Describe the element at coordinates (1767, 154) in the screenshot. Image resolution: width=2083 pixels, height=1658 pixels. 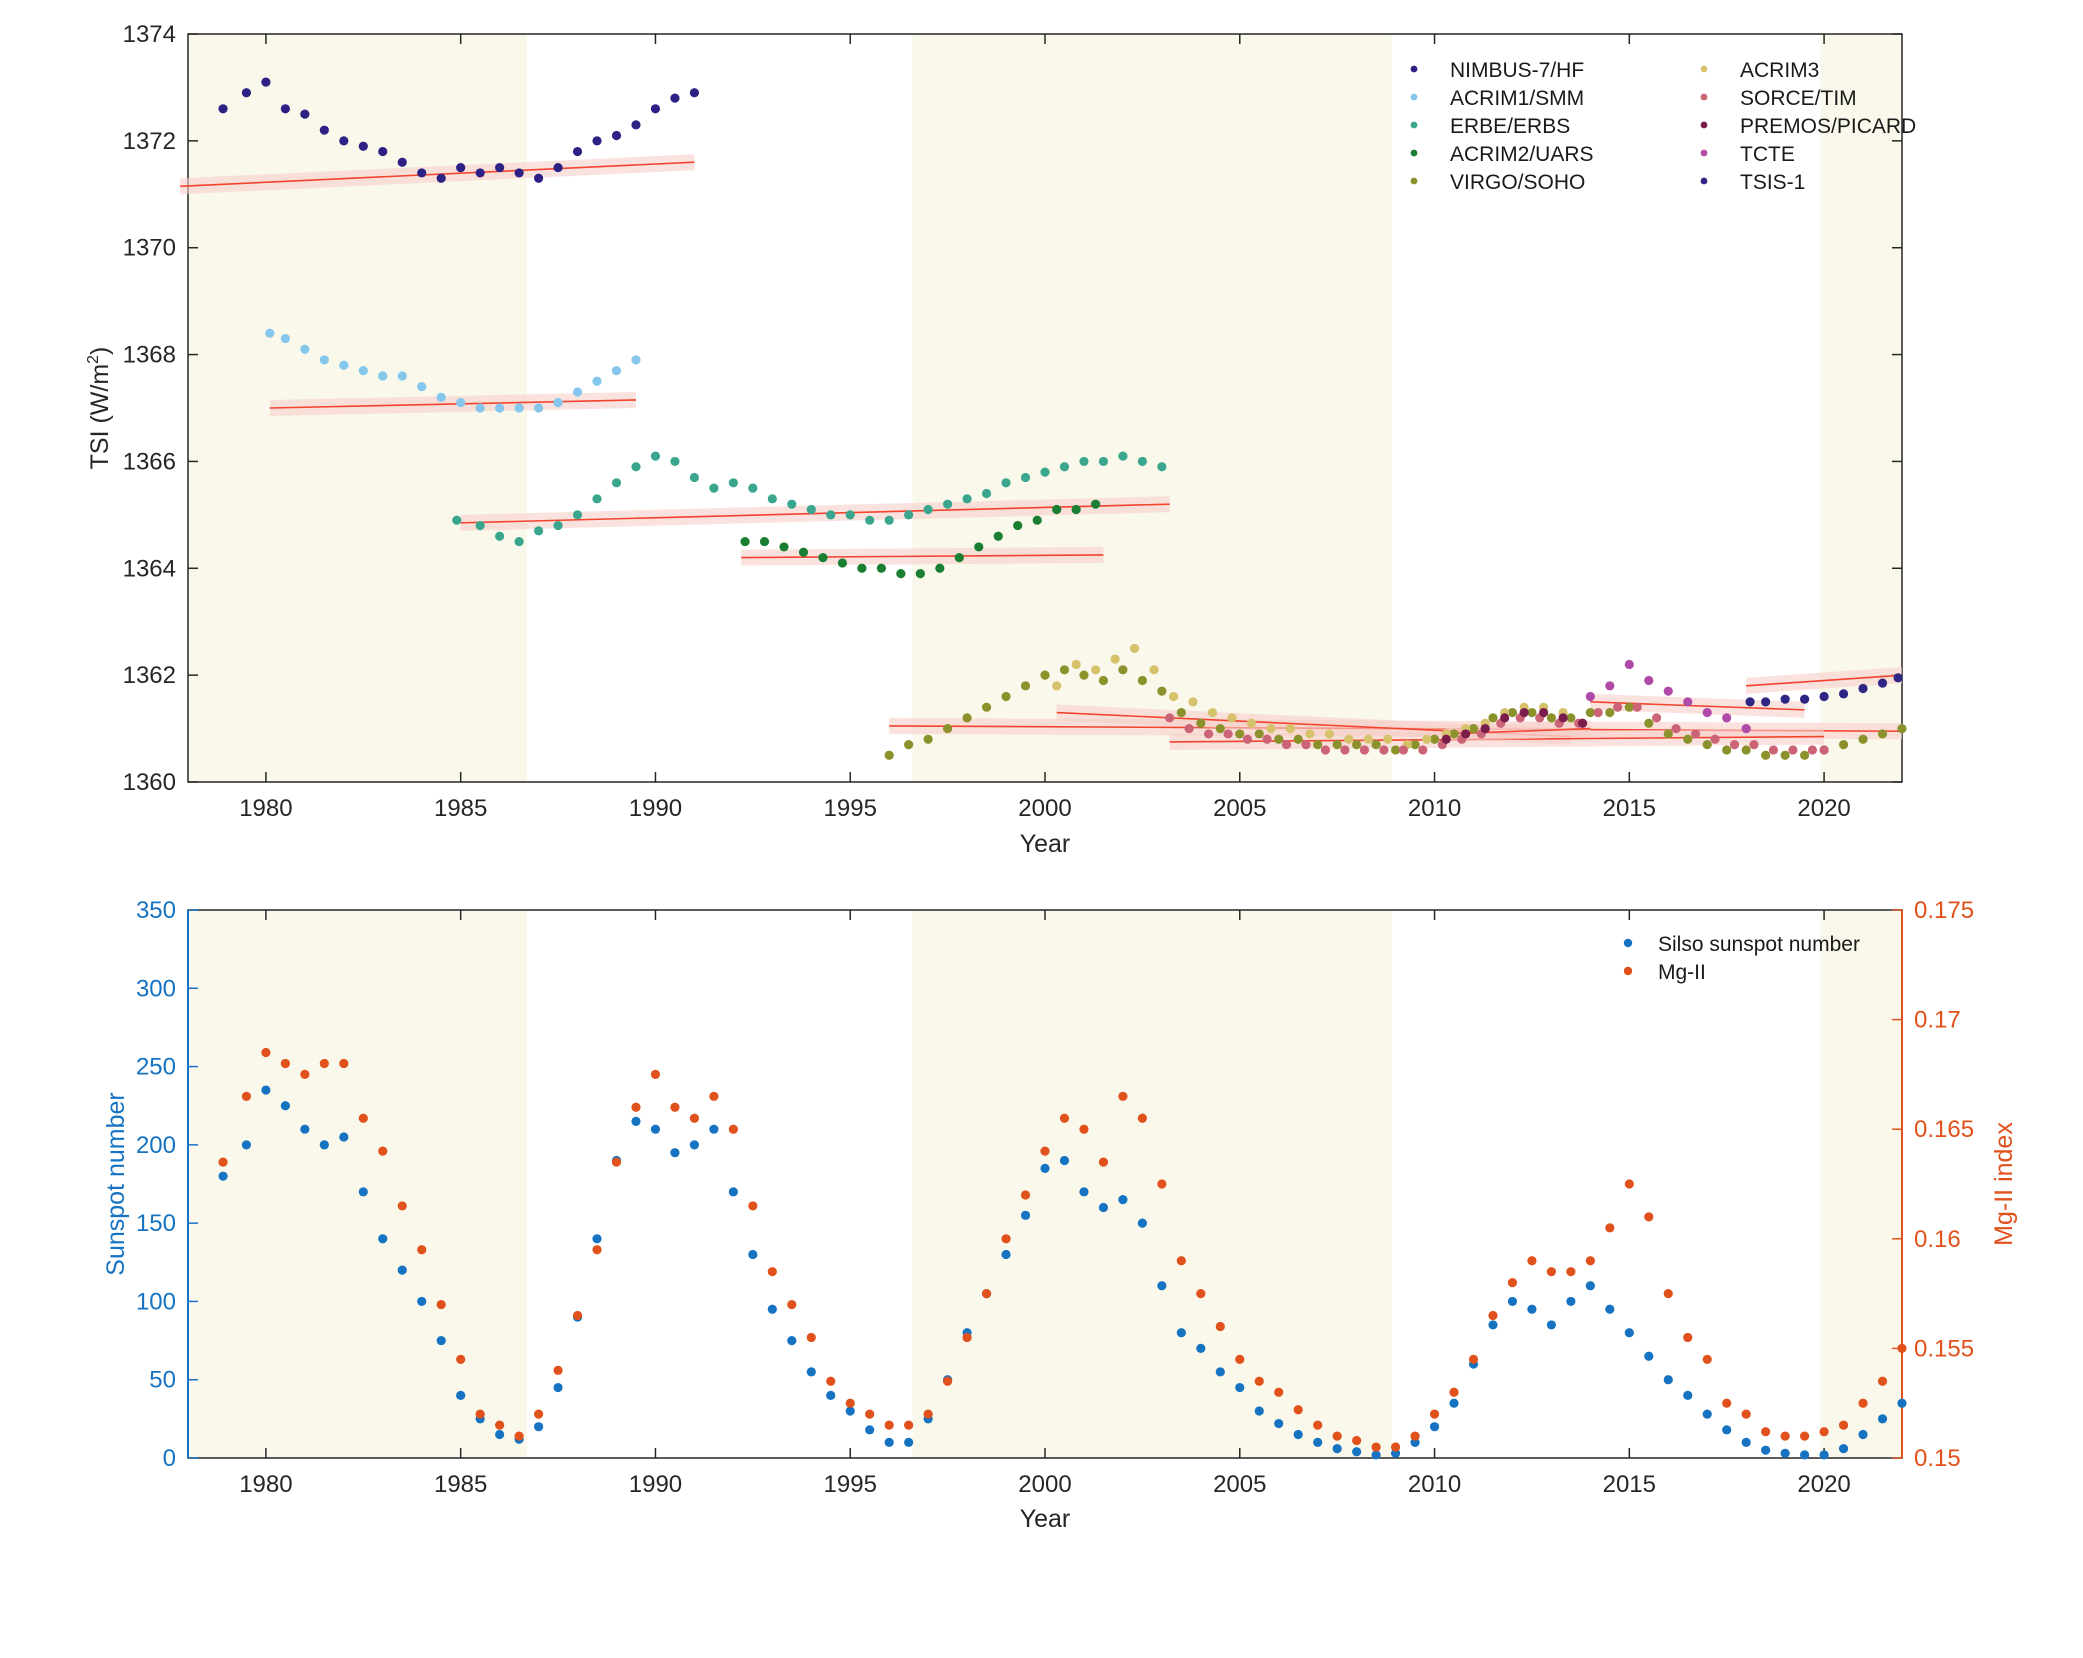
I see `tsi-legend-label: TCTE` at that location.